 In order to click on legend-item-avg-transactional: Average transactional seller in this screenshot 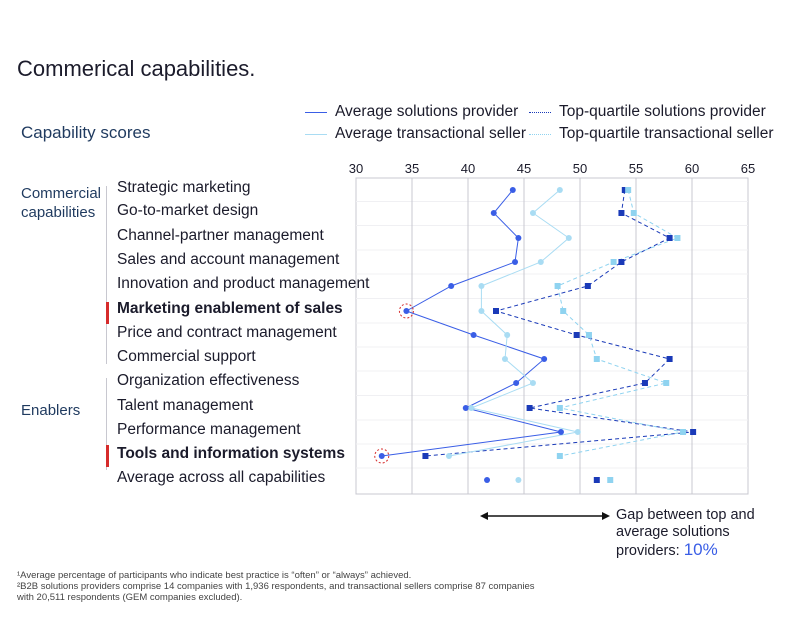, I will do `click(415, 134)`.